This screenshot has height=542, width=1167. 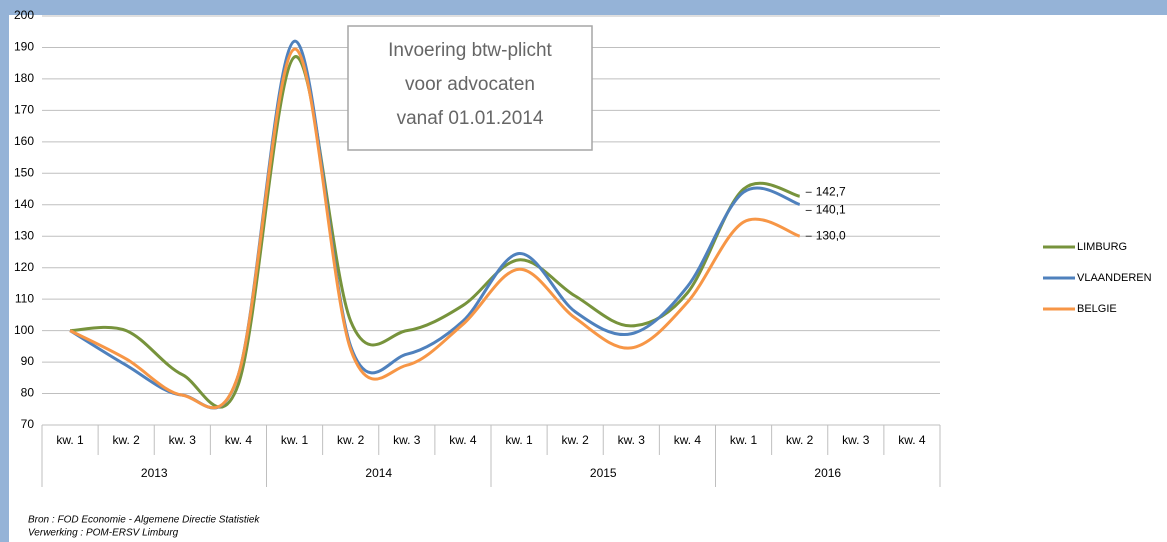 What do you see at coordinates (24, 78) in the screenshot?
I see `y-tick-label: 180` at bounding box center [24, 78].